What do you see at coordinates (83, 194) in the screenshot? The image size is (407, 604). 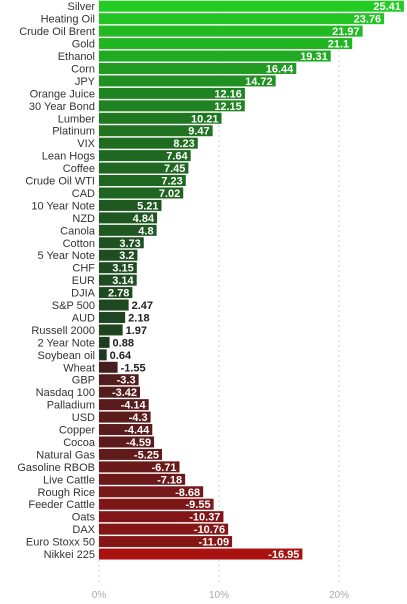 I see `category-label: CAD` at bounding box center [83, 194].